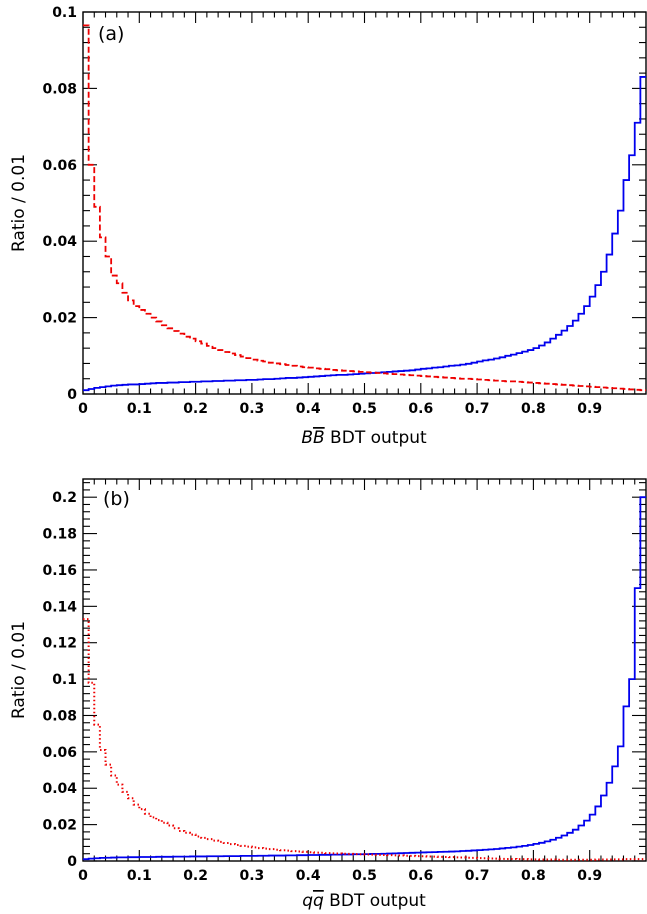 Image resolution: width=647 pixels, height=914 pixels. I want to click on panel-b-y-tick-label: 0.04, so click(59, 789).